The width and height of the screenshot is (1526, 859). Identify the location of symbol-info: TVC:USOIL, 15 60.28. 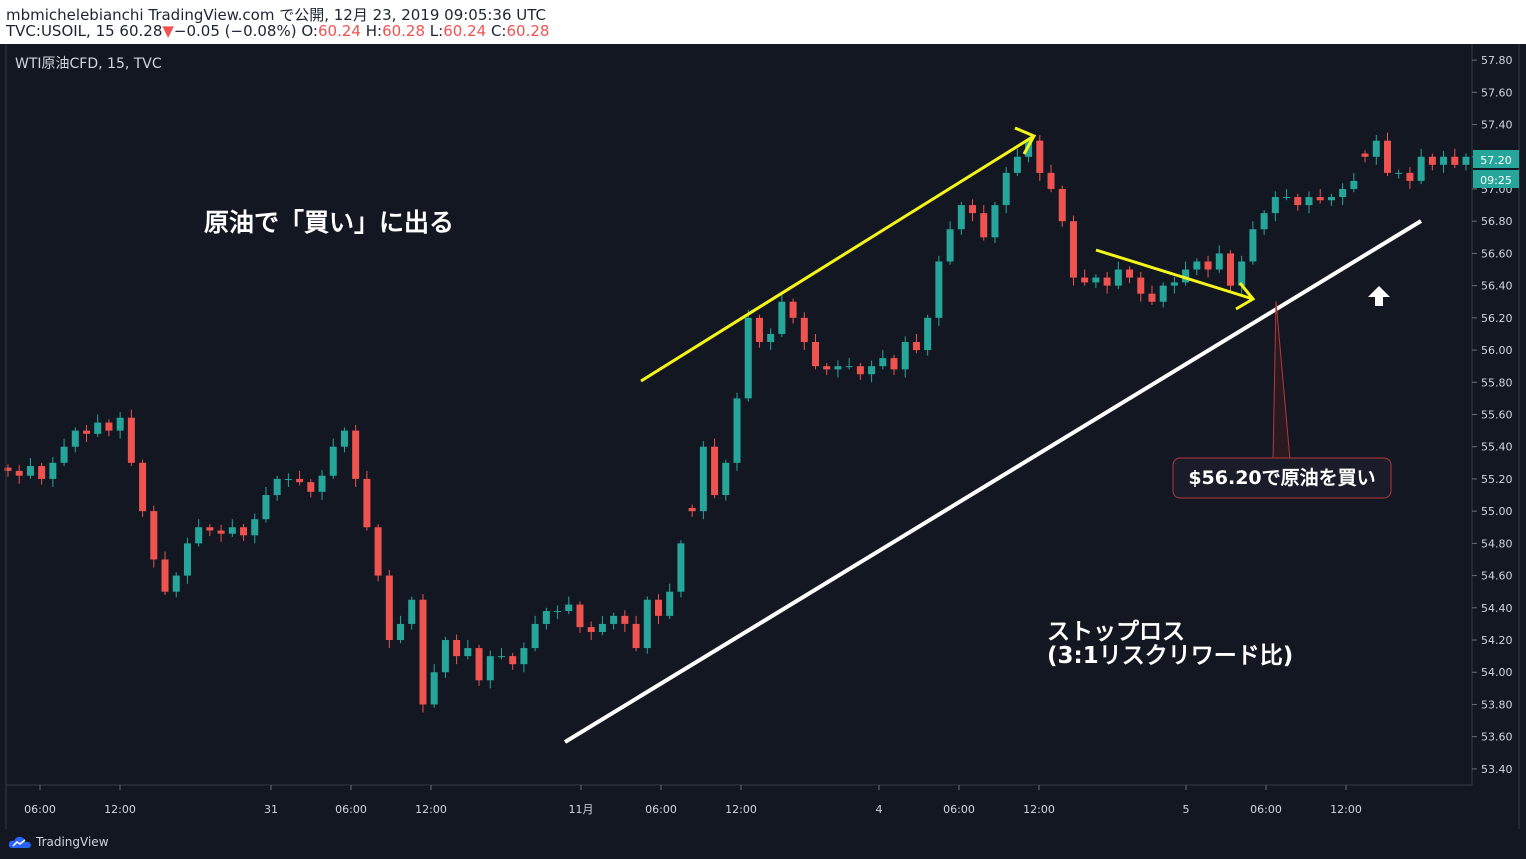
(84, 31).